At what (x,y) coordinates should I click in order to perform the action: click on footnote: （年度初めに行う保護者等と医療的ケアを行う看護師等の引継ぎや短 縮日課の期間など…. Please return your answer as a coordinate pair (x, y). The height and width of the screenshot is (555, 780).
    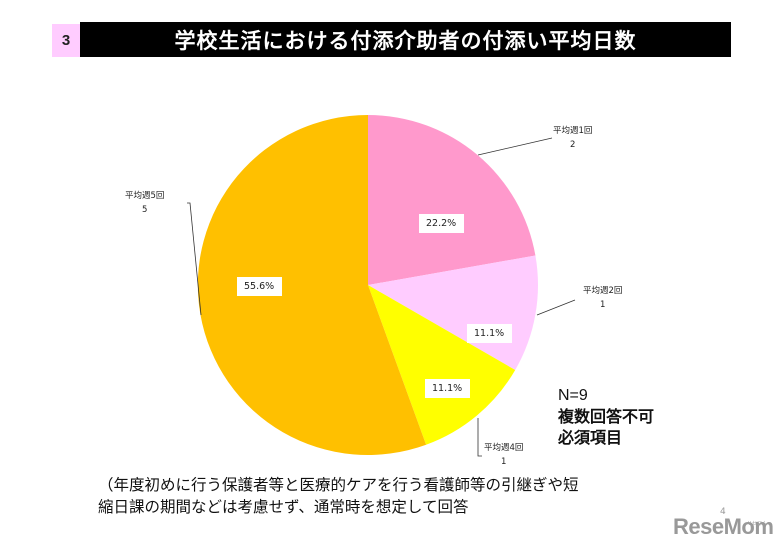
    Looking at the image, I should click on (338, 496).